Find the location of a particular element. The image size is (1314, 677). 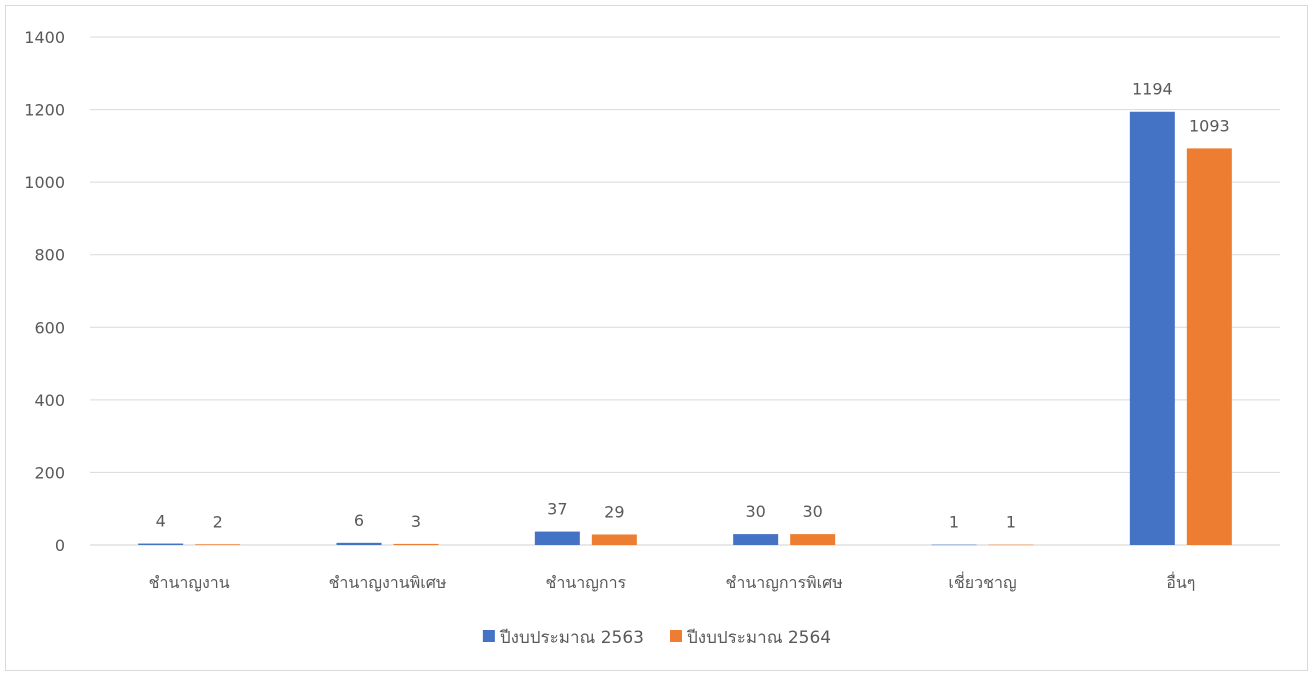

x-category-label: ชำนาญงานพิเศษ is located at coordinates (388, 582).